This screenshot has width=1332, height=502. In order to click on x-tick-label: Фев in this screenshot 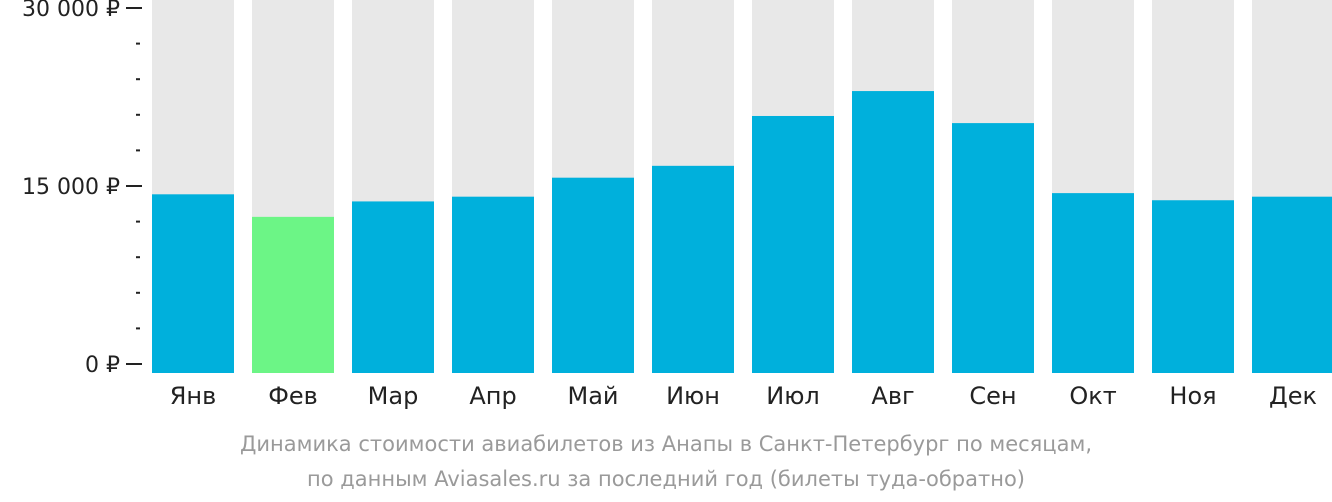, I will do `click(293, 396)`.